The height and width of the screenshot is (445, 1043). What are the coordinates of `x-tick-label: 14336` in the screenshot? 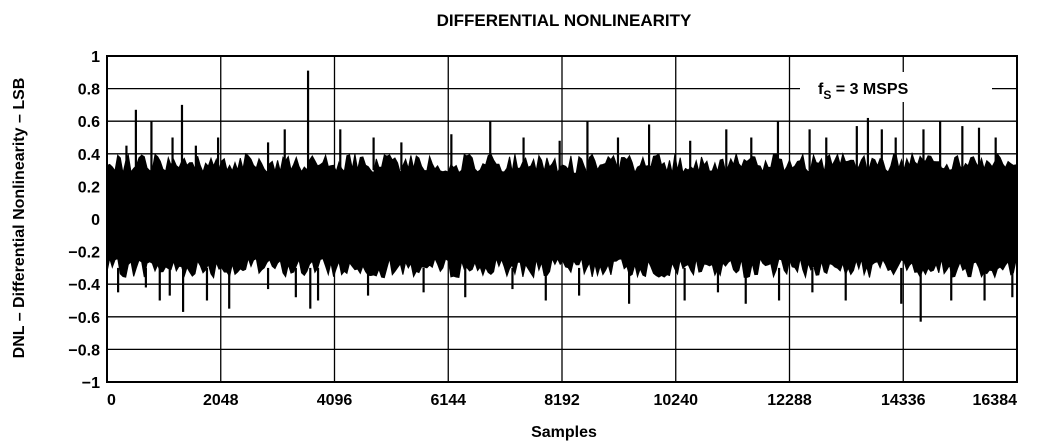 It's located at (903, 400).